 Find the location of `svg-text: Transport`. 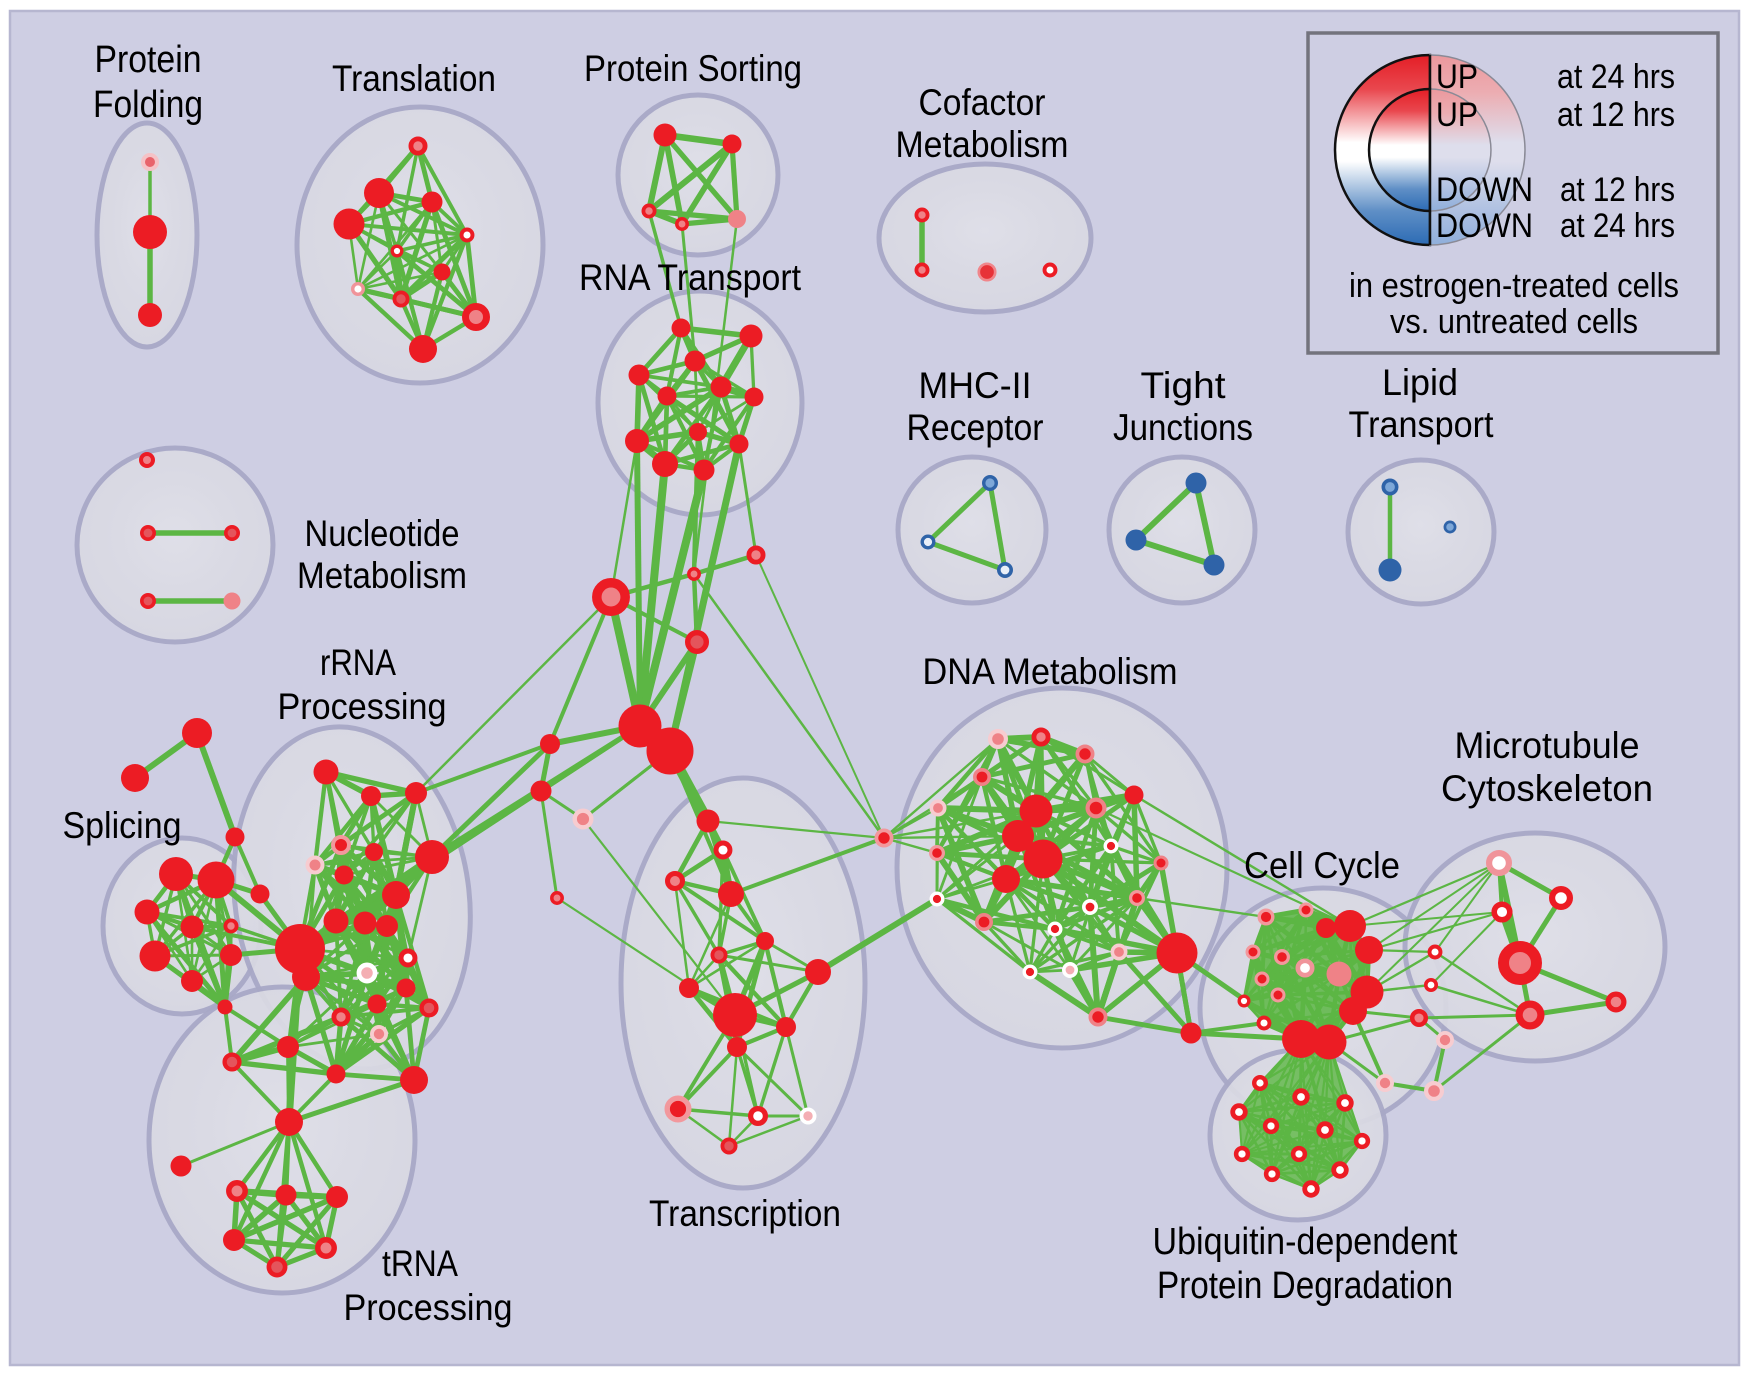

svg-text: Transport is located at coordinates (1422, 424).